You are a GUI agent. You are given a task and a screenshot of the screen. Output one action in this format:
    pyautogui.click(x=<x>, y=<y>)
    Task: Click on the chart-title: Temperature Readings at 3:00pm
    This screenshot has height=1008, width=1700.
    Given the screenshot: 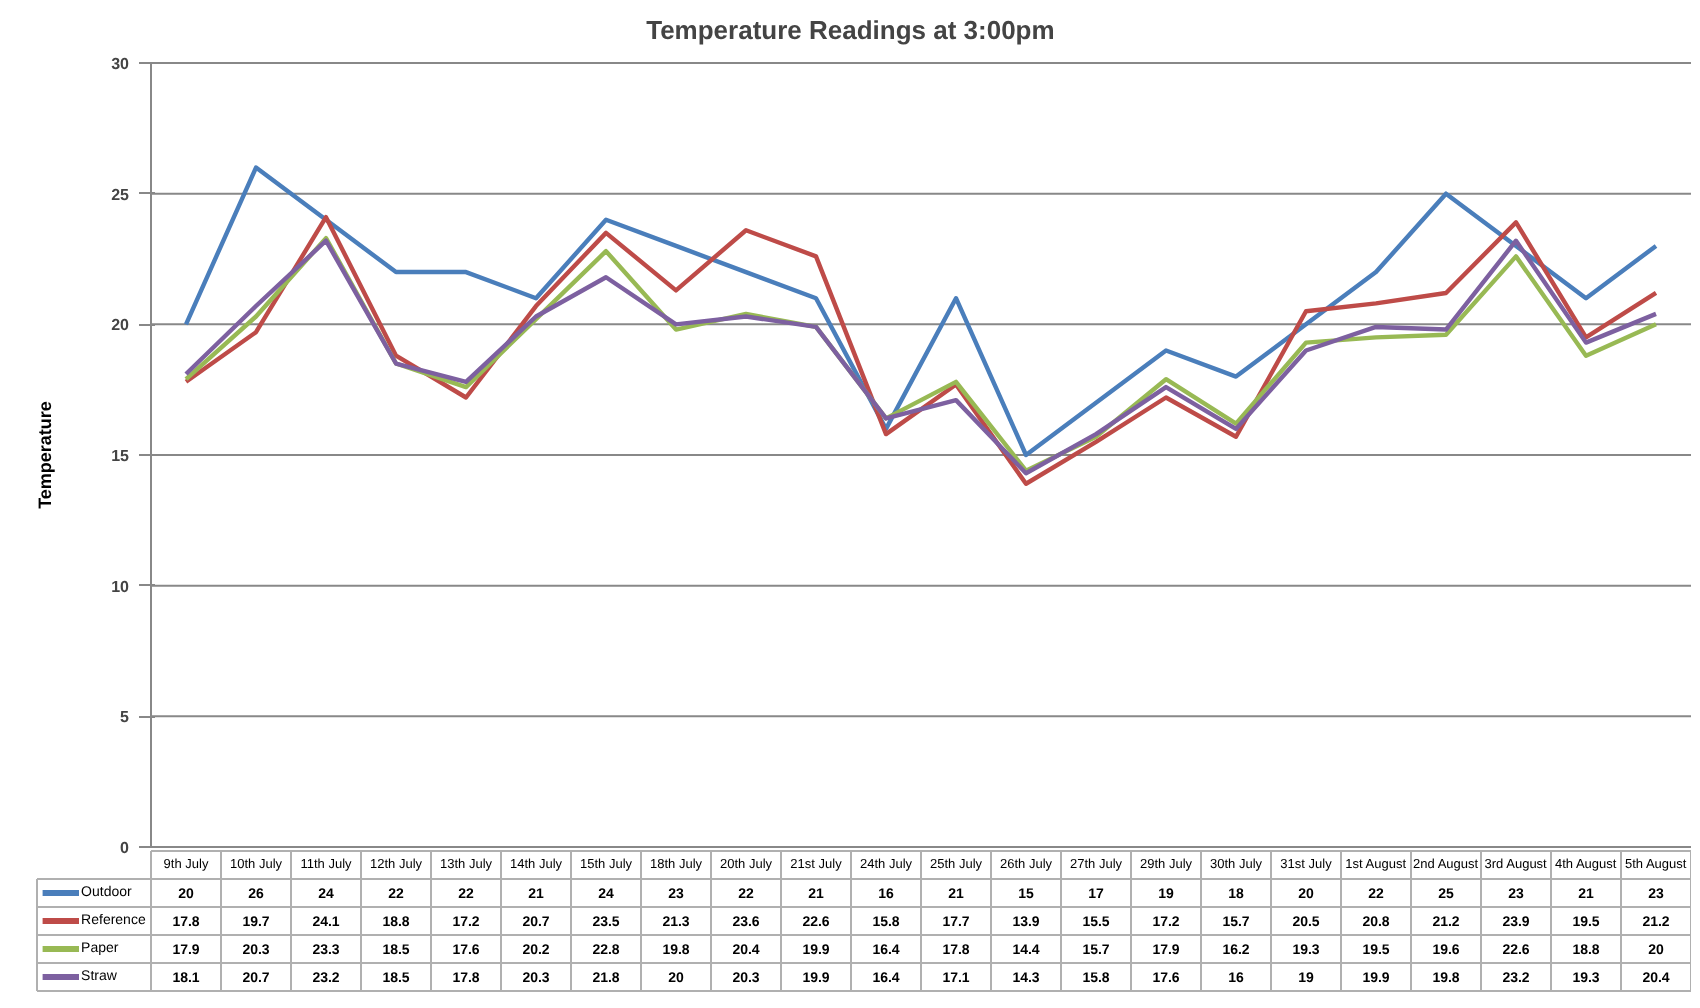 What is the action you would take?
    pyautogui.click(x=850, y=30)
    